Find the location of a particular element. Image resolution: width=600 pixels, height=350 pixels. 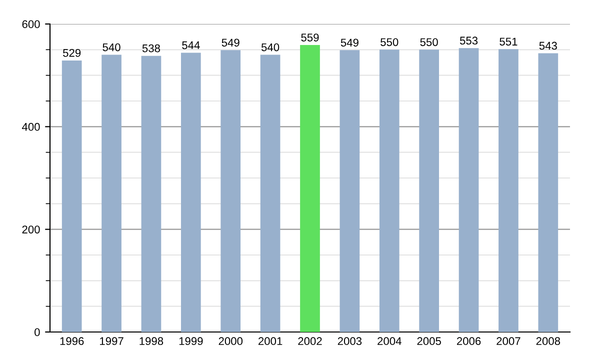

data-label: 543 is located at coordinates (548, 46).